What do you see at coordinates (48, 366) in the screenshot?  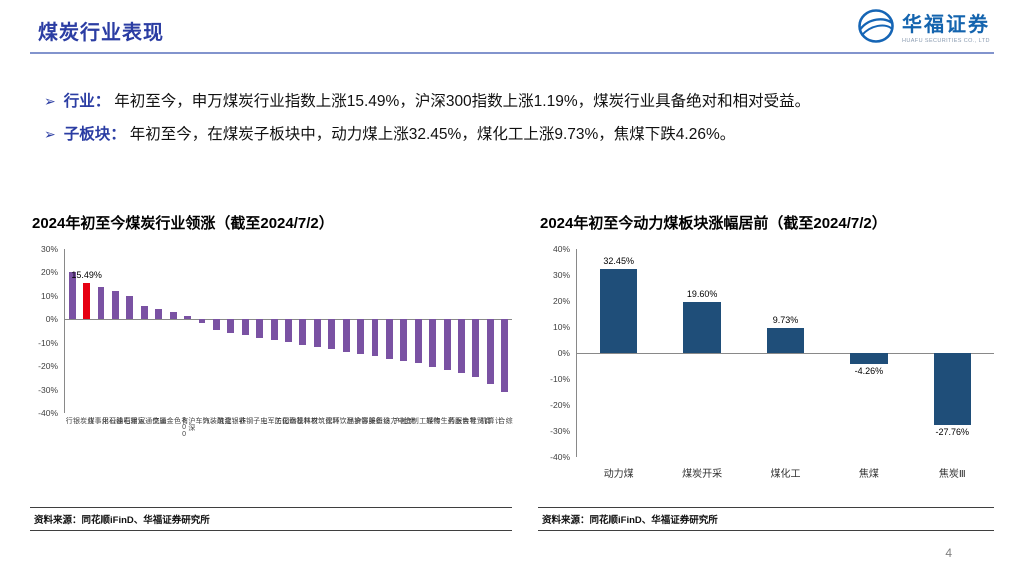 I see `y-tick-label: -20%` at bounding box center [48, 366].